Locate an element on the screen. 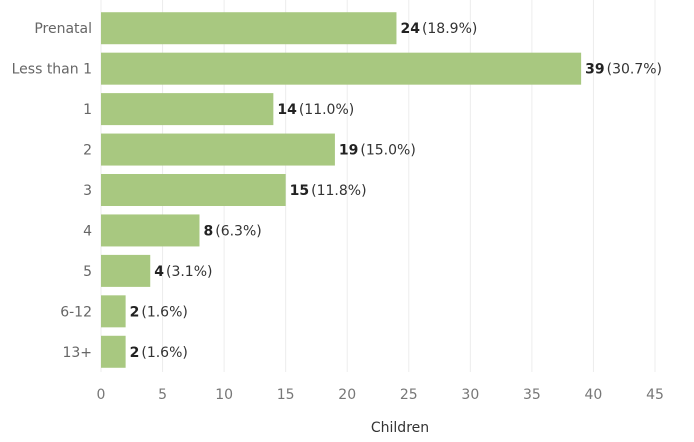 This screenshot has height=442, width=694. data-label-value: 4 is located at coordinates (159, 272).